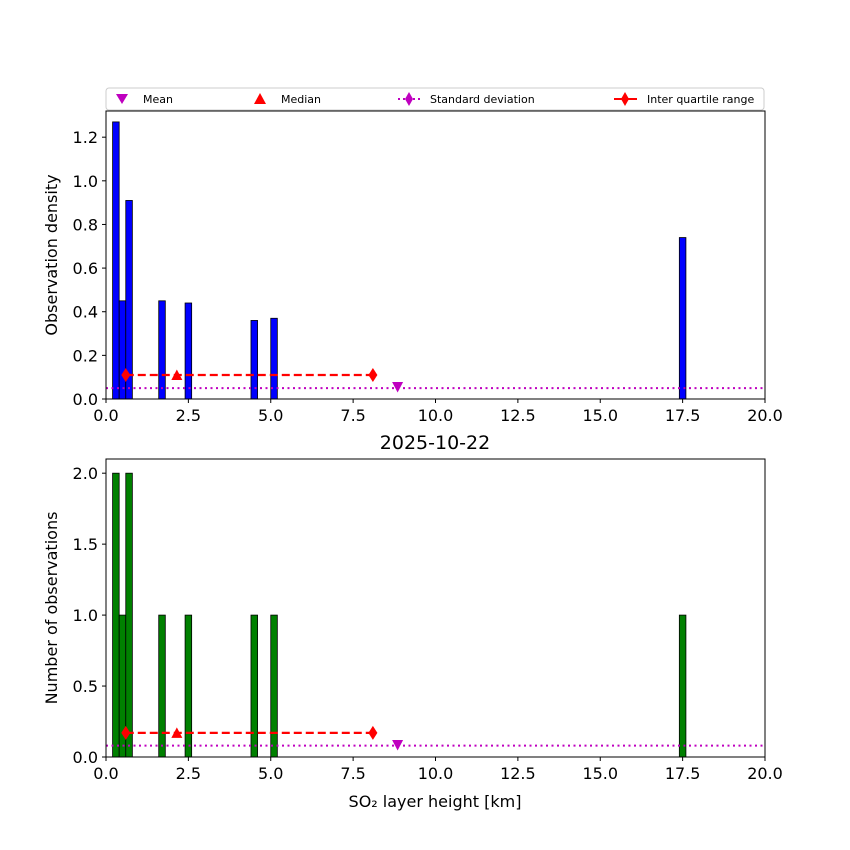 This screenshot has height=850, width=850. I want to click on bottom-y-axis: 0.0 0.5 1.0 1.5 2.0, so click(89, 615).